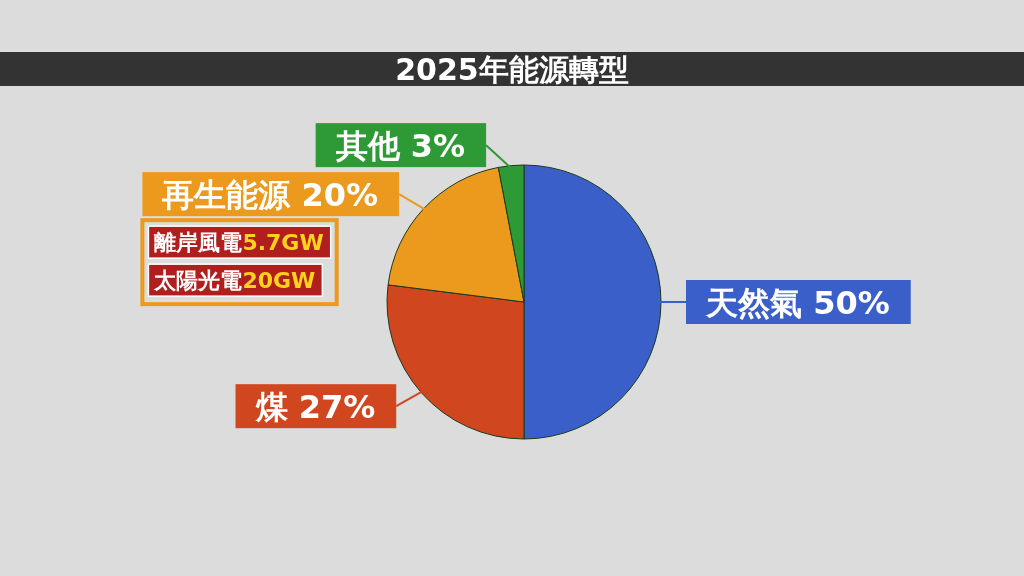 Image resolution: width=1024 pixels, height=576 pixels. Describe the element at coordinates (270, 195) in the screenshot. I see `slice-label: 再生能源 20%` at that location.